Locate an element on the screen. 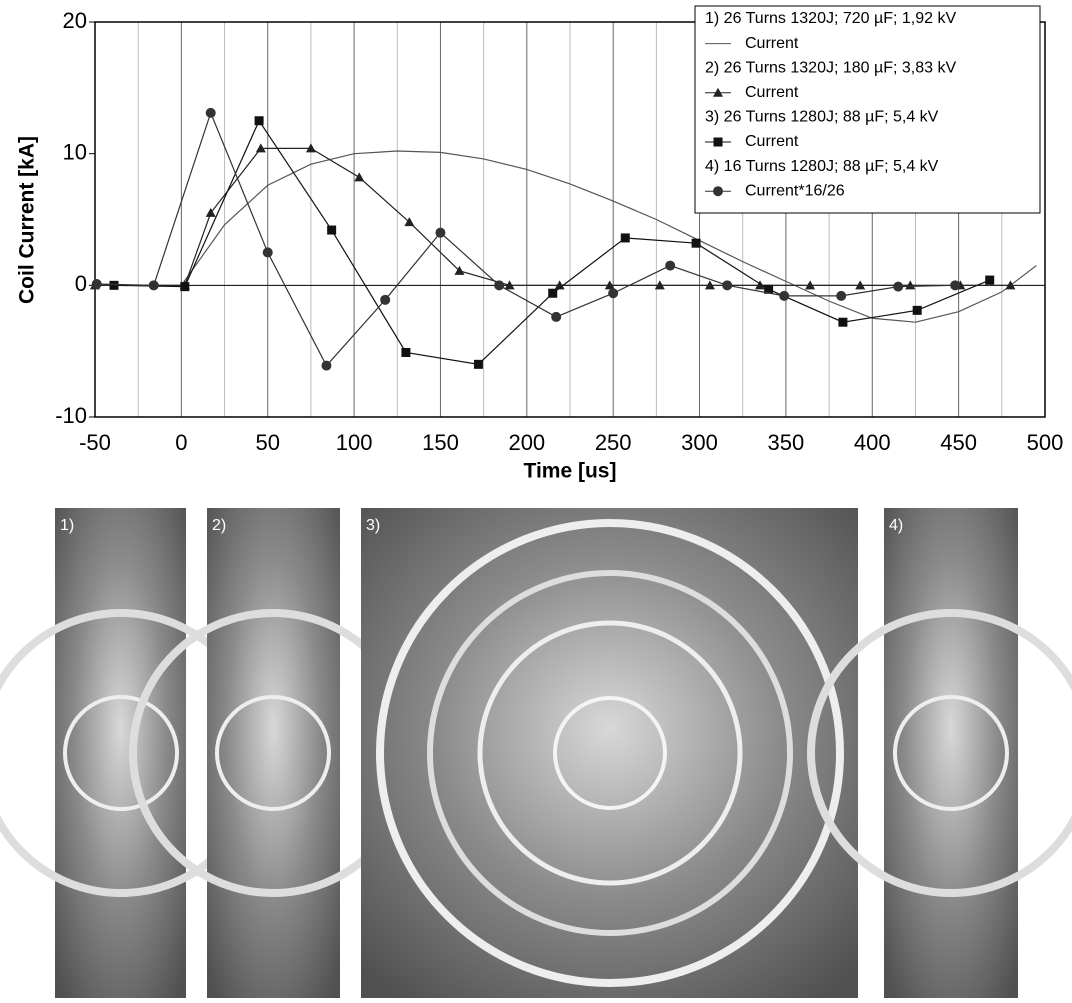 Image resolution: width=1072 pixels, height=1003 pixels. y-tick-label: -10 is located at coordinates (71, 415).